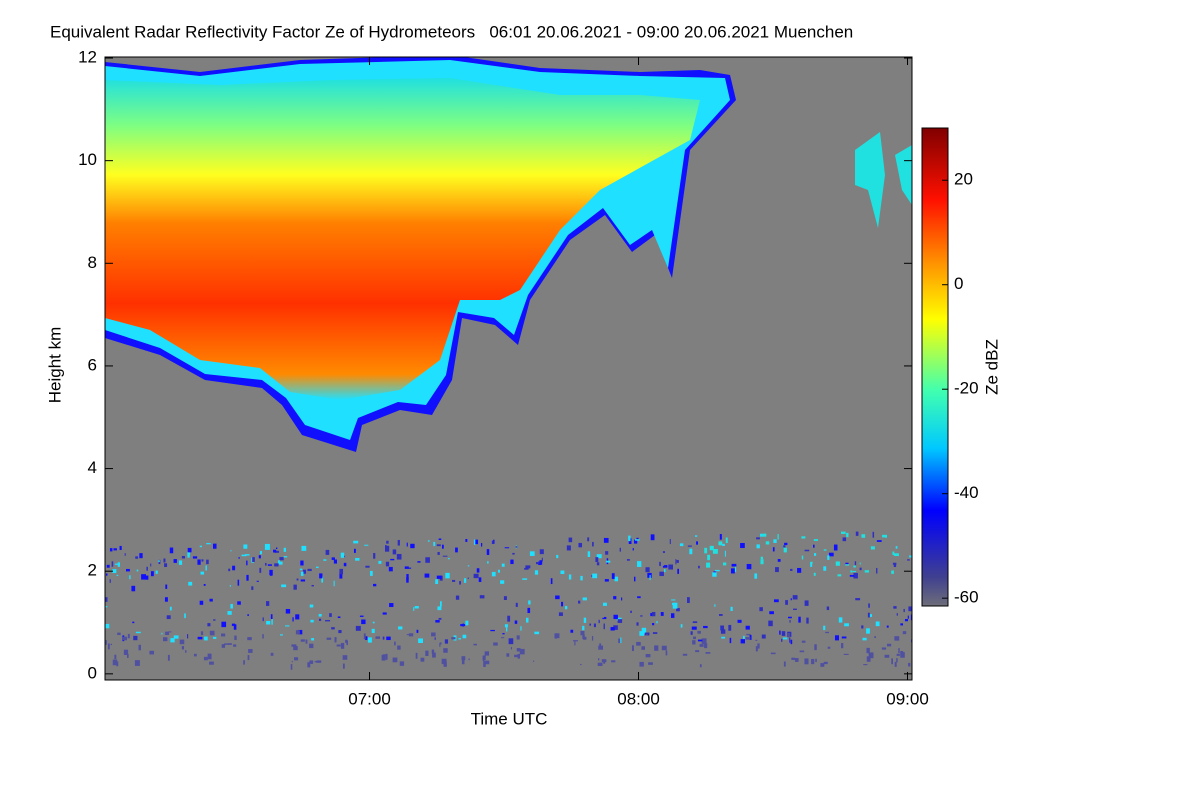  I want to click on colorbar-label: Ze dBZ, so click(991, 367).